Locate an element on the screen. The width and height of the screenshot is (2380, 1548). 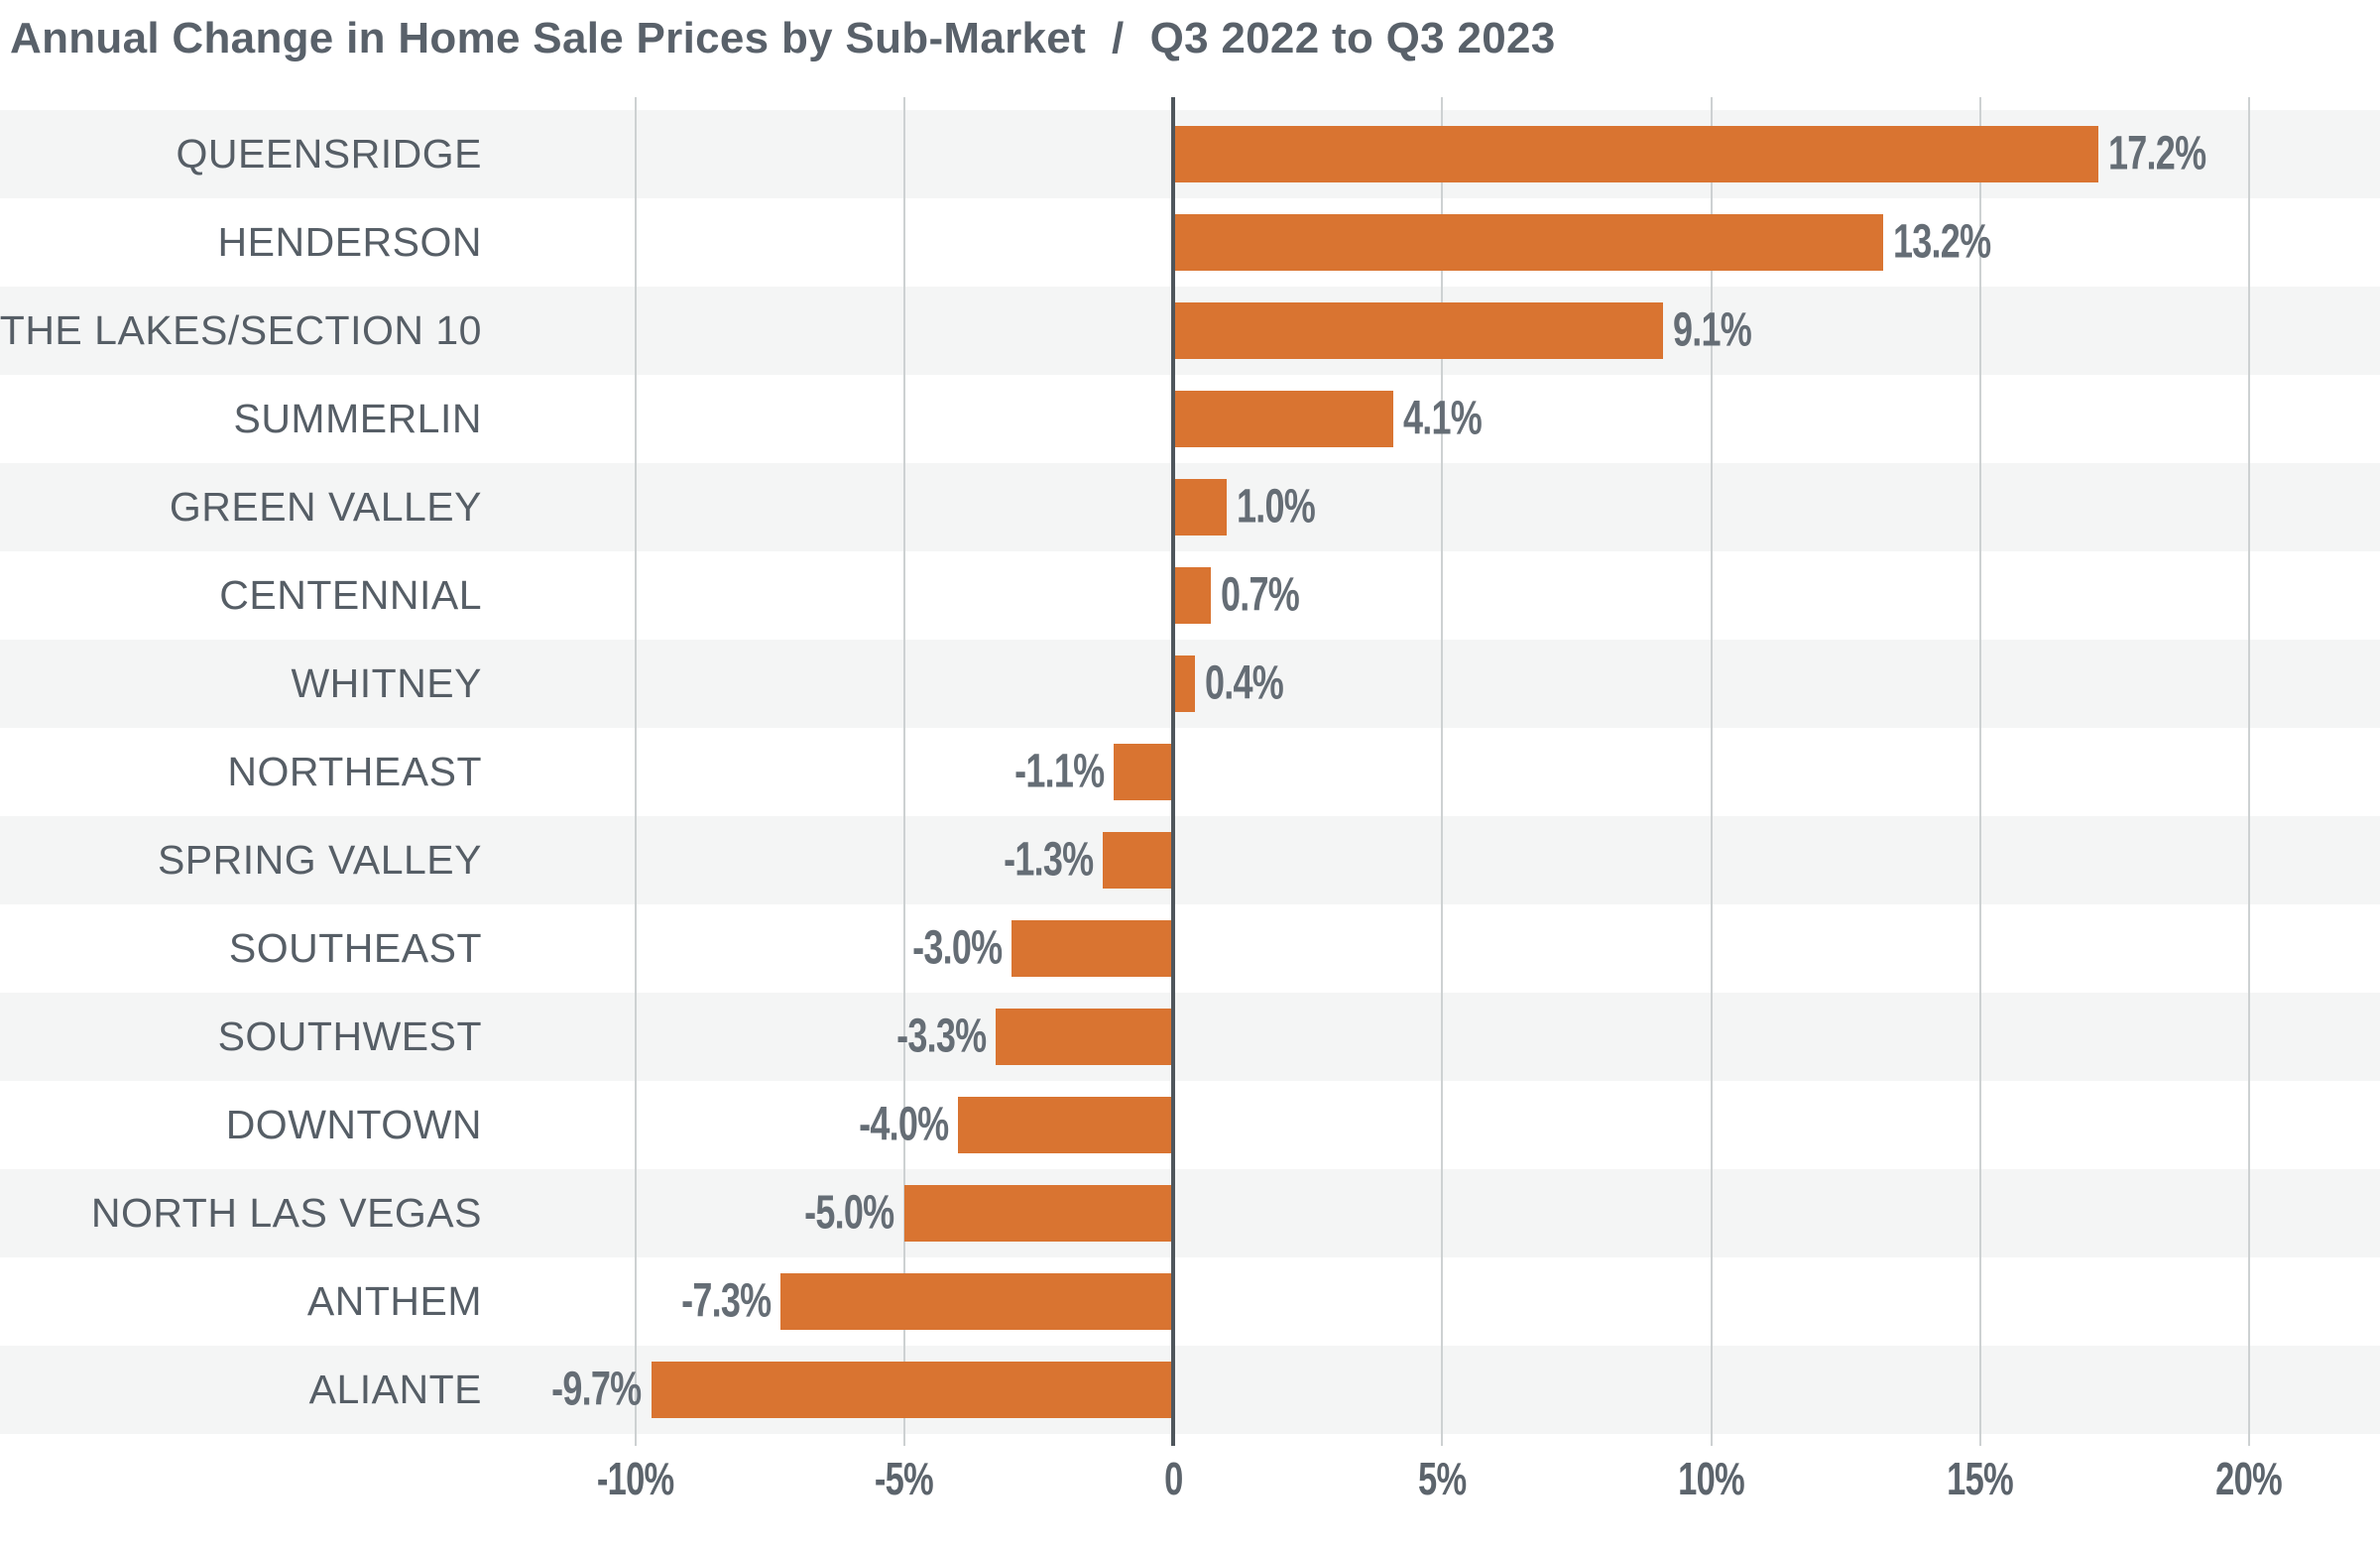
value-label: -7.3% is located at coordinates (726, 1300).